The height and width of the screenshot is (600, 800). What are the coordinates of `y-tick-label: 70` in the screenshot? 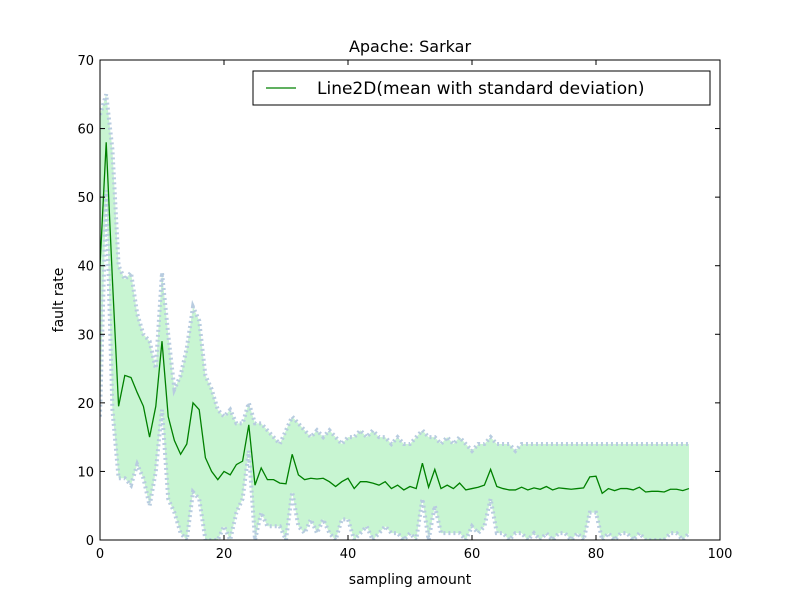 It's located at (85, 61).